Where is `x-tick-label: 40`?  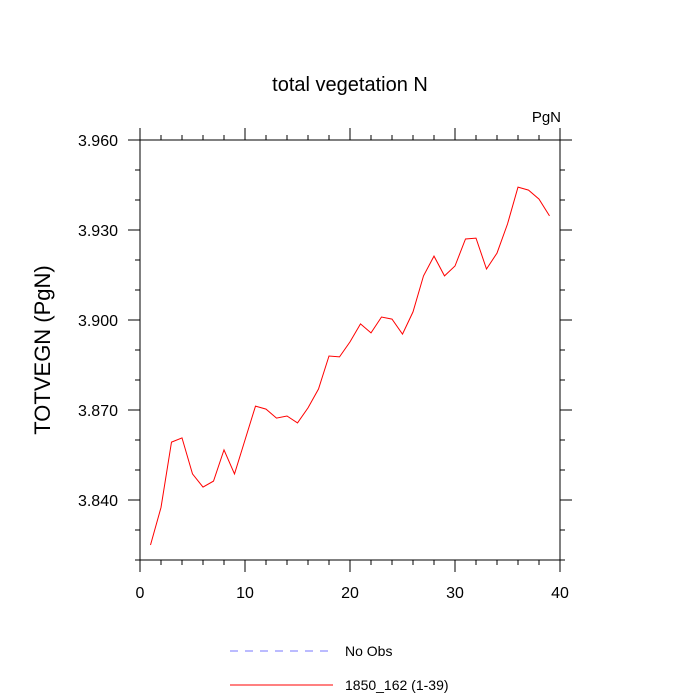
x-tick-label: 40 is located at coordinates (560, 593).